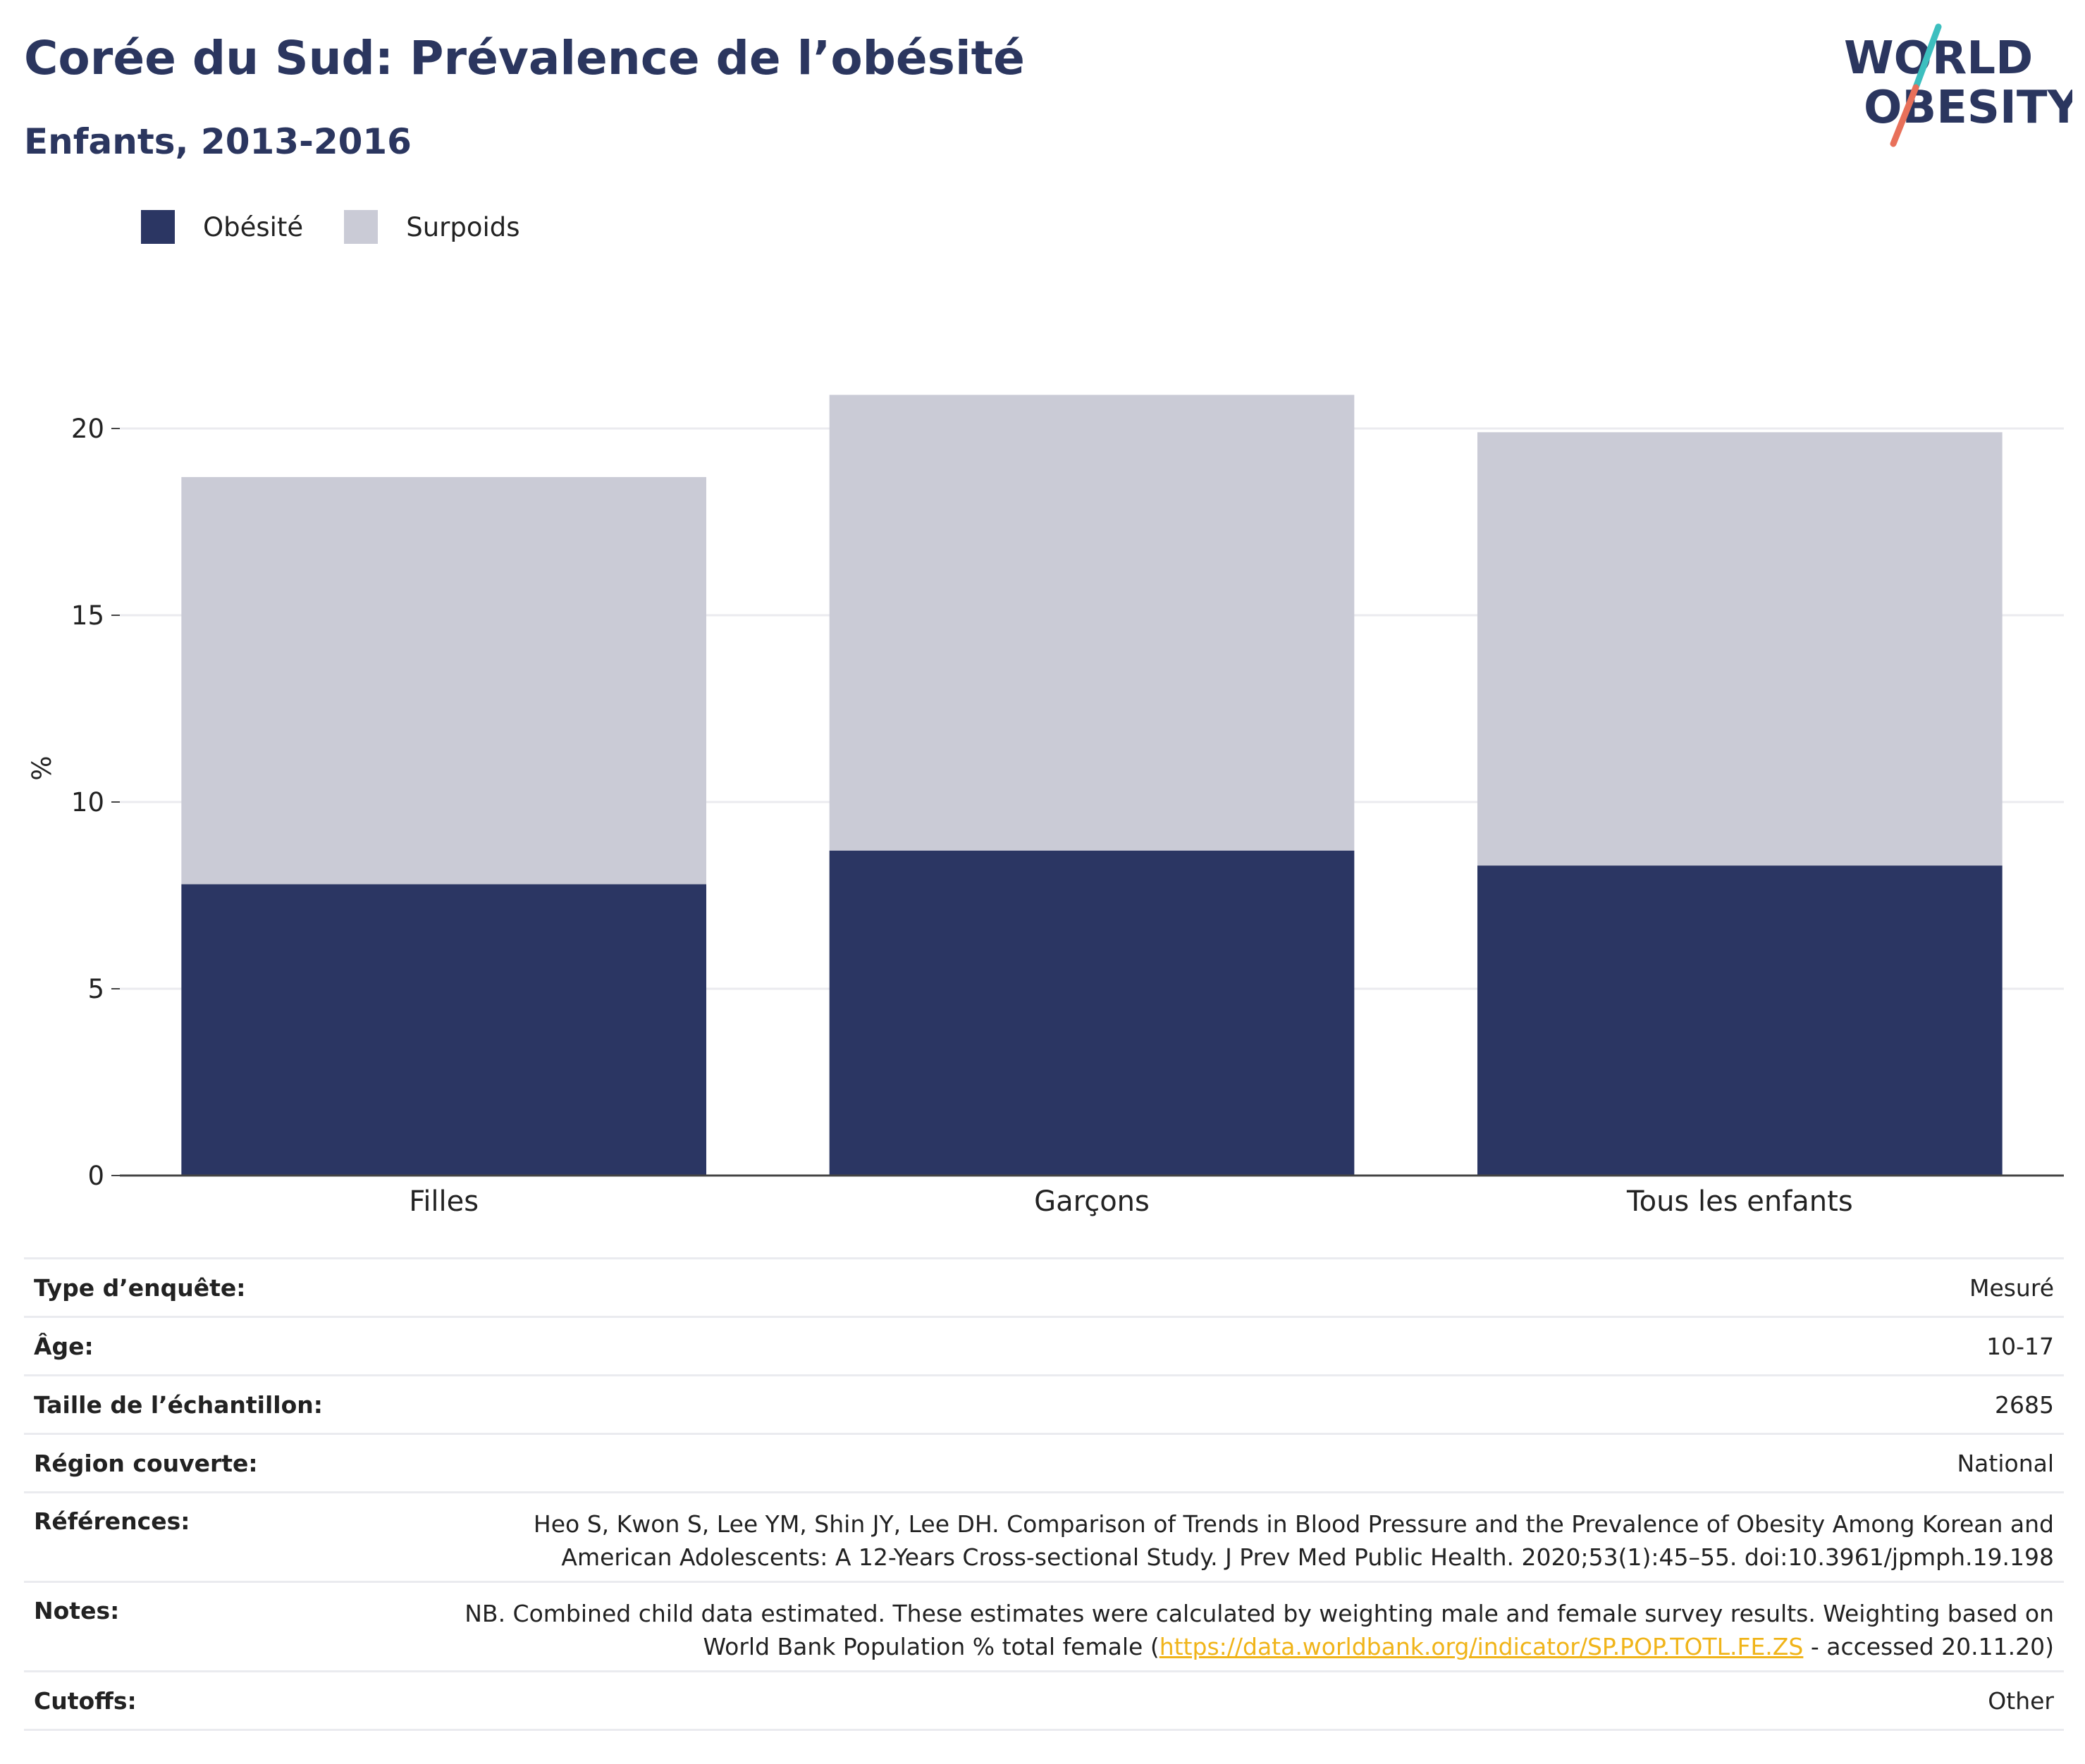  Describe the element at coordinates (218, 141) in the screenshot. I see `page-subtitle: Enfants, 2013-2016` at that location.